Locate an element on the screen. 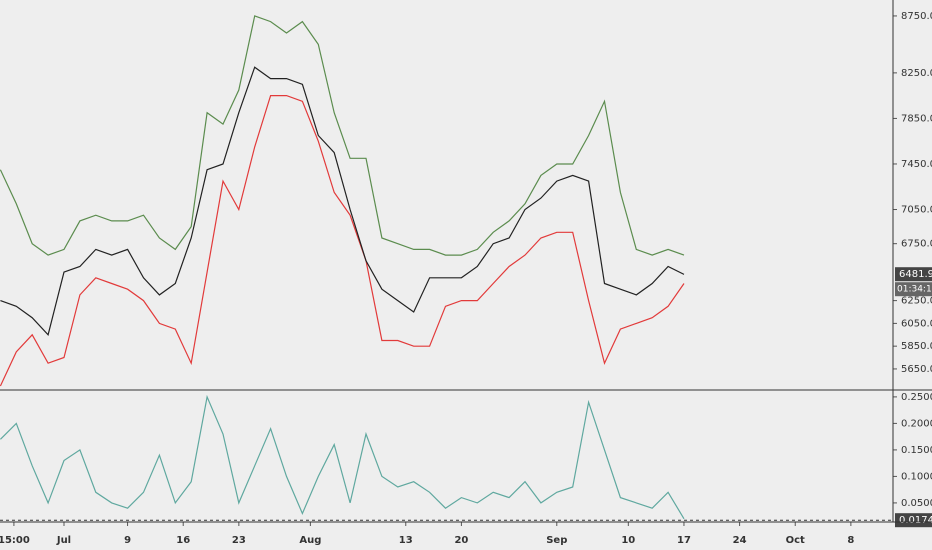 The height and width of the screenshot is (550, 932). x-tick-label: 20 is located at coordinates (461, 540).